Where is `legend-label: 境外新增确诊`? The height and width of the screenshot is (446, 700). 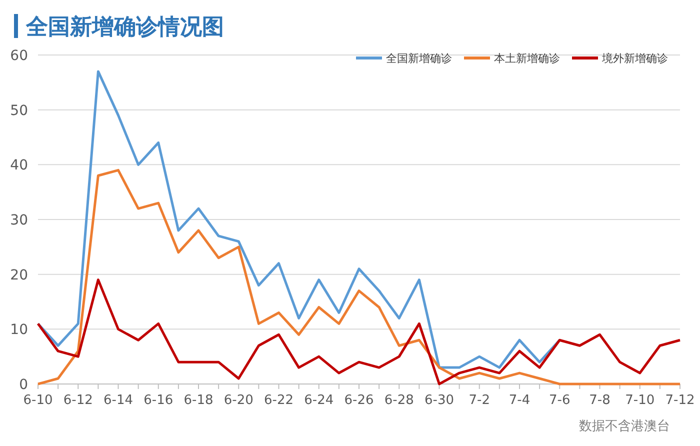 legend-label: 境外新增确诊 is located at coordinates (634, 58).